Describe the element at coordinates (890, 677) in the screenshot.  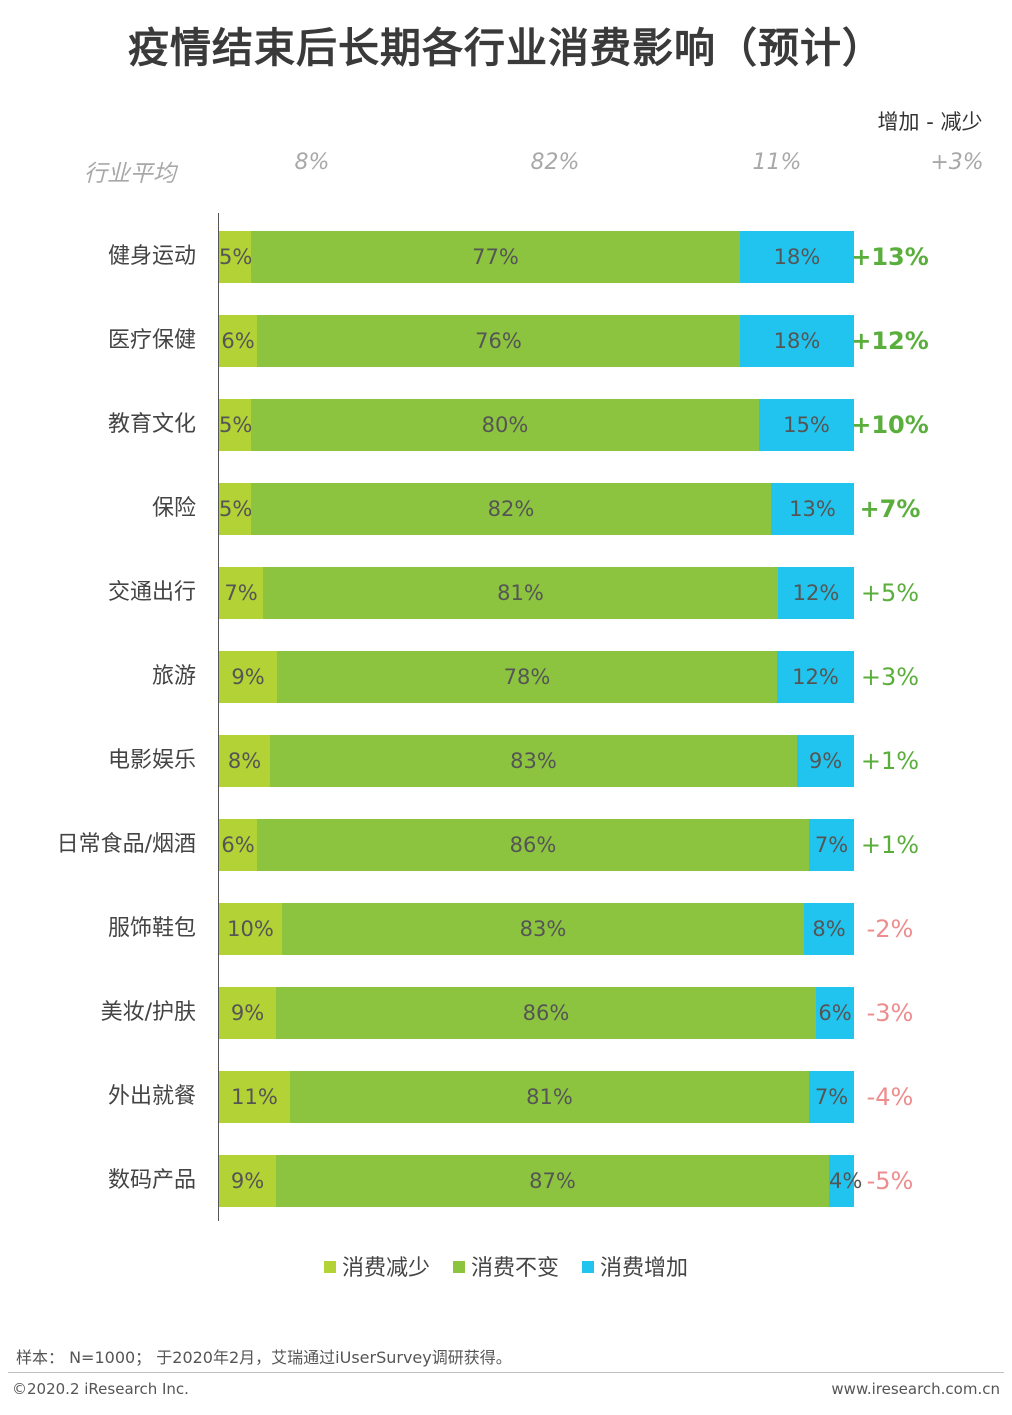
I see `net-change-value: +3%` at that location.